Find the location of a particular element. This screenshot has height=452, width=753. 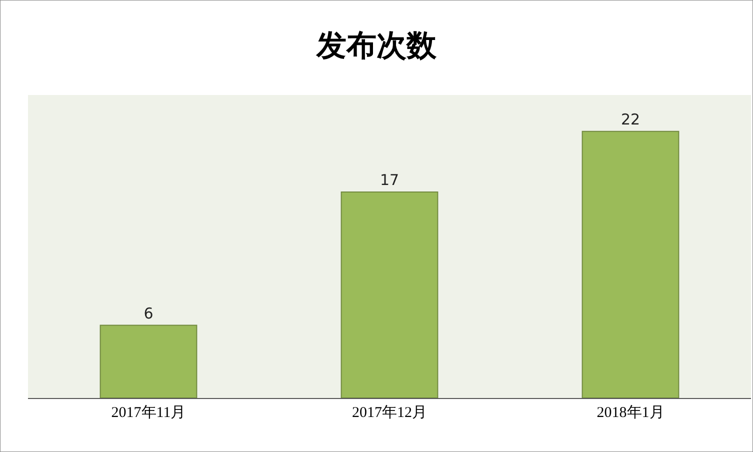

data-label: 17 is located at coordinates (390, 179).